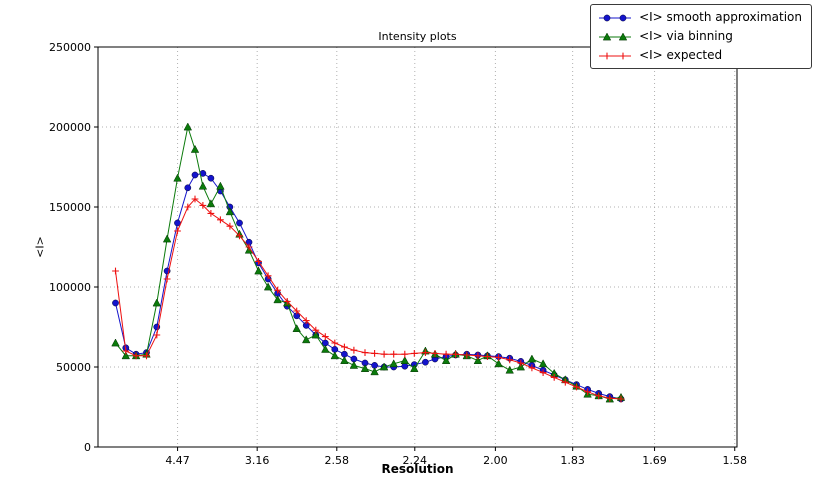 Image resolution: width=817 pixels, height=492 pixels. What do you see at coordinates (654, 460) in the screenshot?
I see `svg-text: 1.69` at bounding box center [654, 460].